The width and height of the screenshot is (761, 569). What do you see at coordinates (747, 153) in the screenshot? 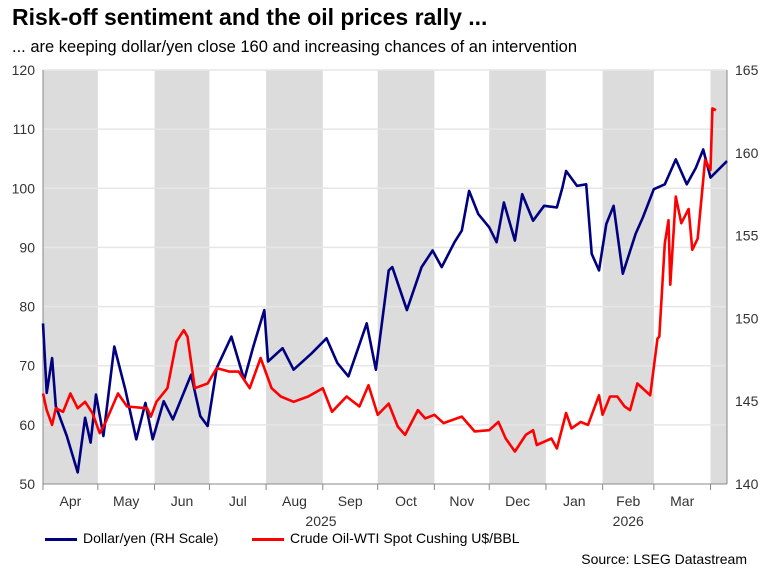
I see `y-right-tick-label: 160` at bounding box center [747, 153].